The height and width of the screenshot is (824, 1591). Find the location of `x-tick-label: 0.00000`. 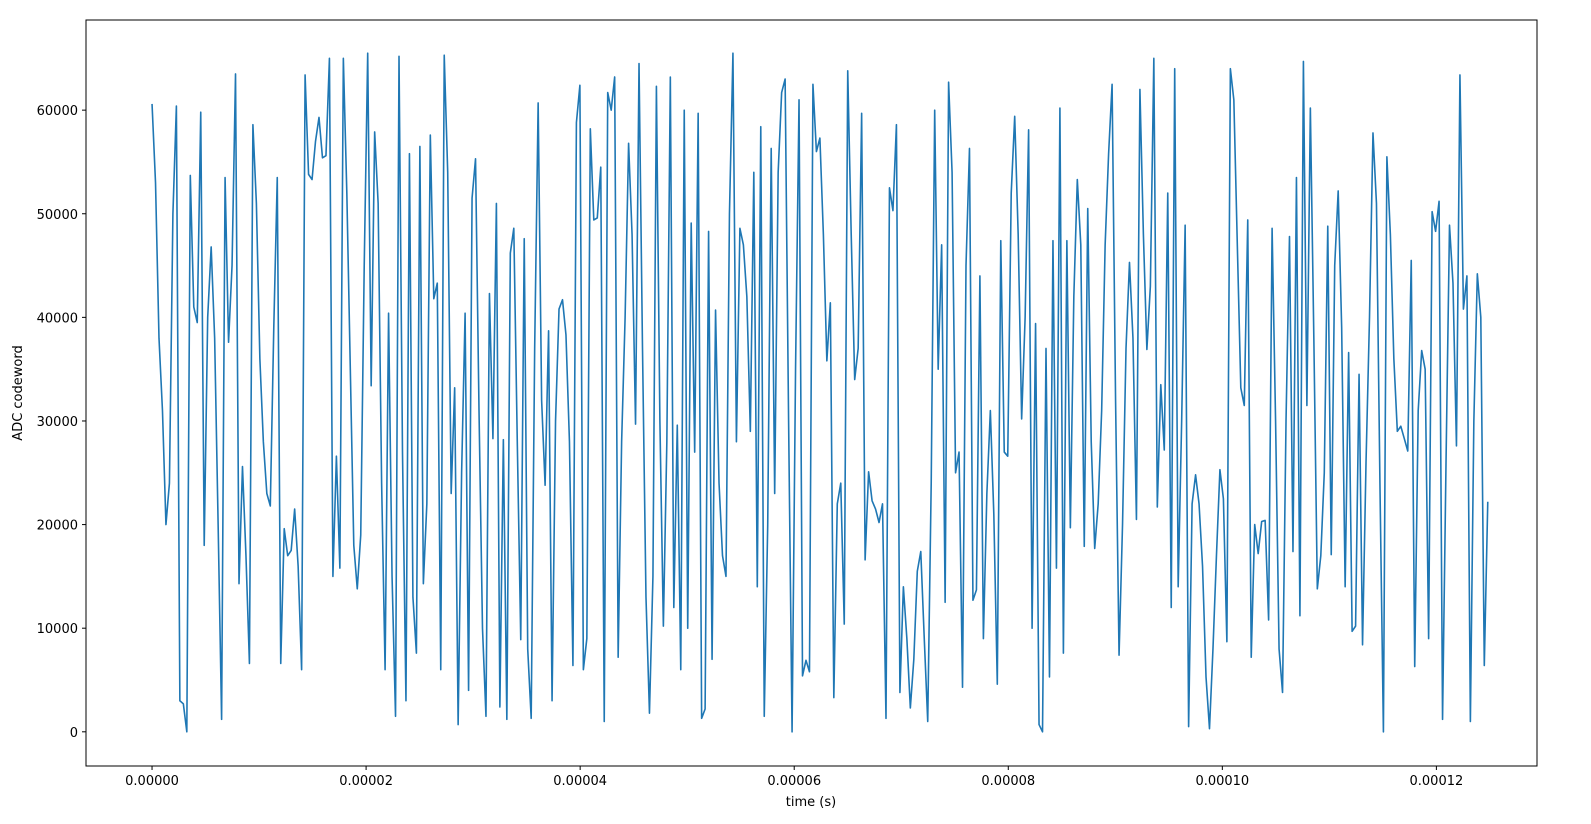

x-tick-label: 0.00000 is located at coordinates (152, 781).